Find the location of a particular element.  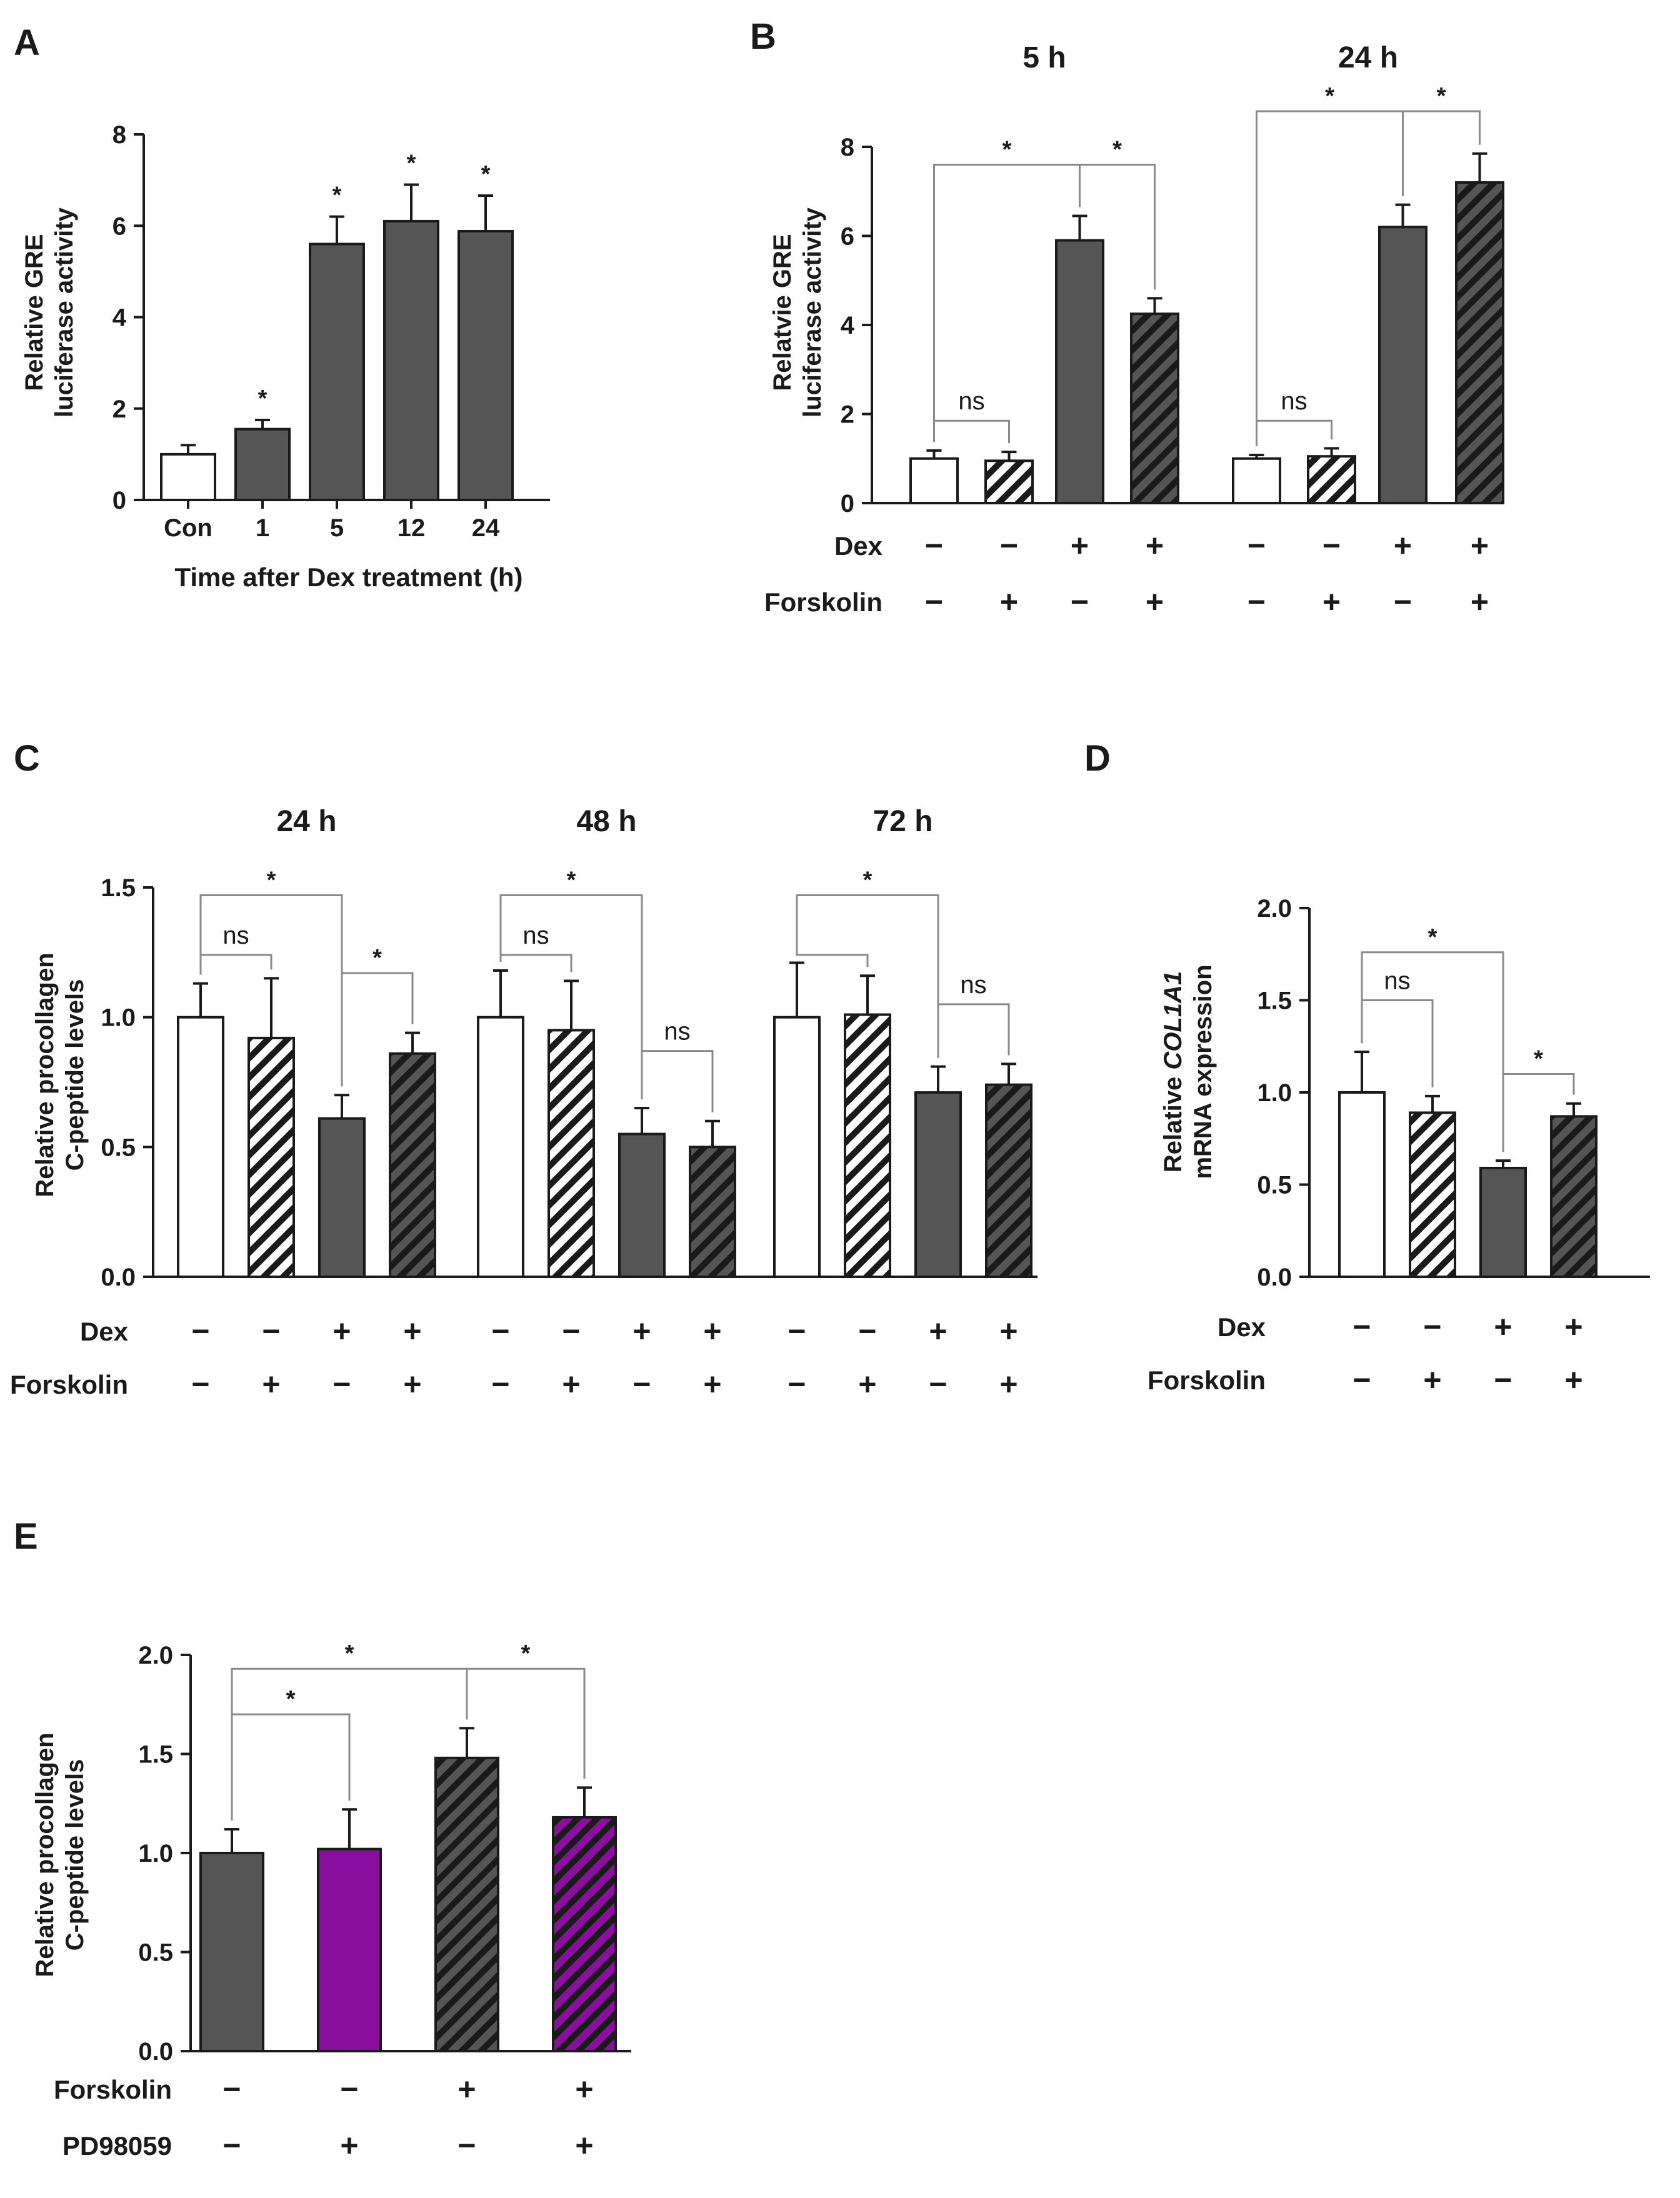

y-axis-label-line: Relative GRE is located at coordinates (34, 312).